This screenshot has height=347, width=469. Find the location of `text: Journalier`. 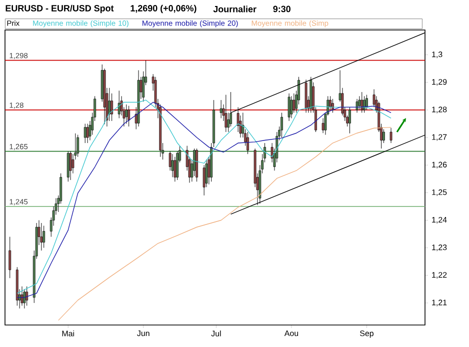

text: Journalier is located at coordinates (234, 9).